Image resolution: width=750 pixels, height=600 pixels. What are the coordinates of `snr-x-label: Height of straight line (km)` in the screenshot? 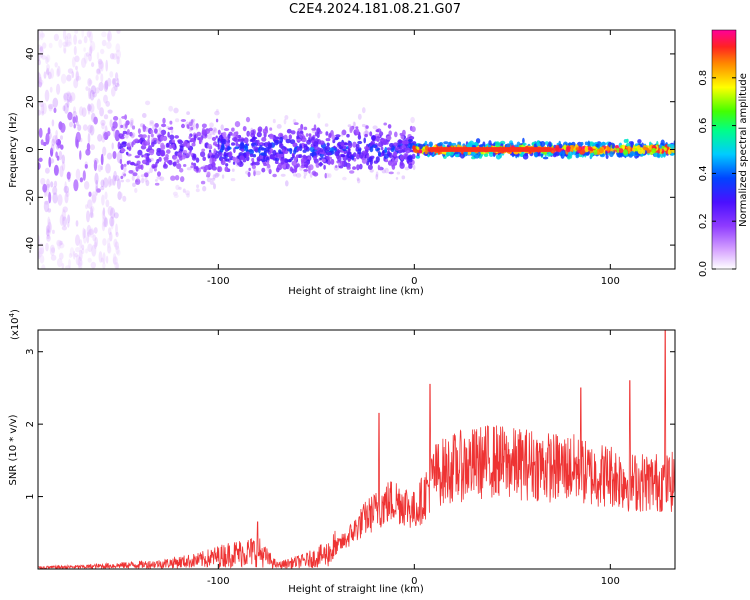 It's located at (356, 589).